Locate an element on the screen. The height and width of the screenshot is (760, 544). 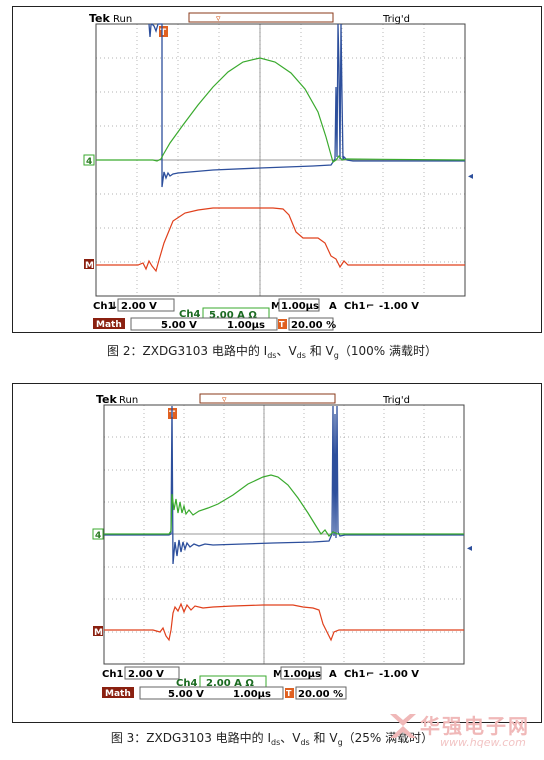
trigger-marker is located at coordinates (163, 31).